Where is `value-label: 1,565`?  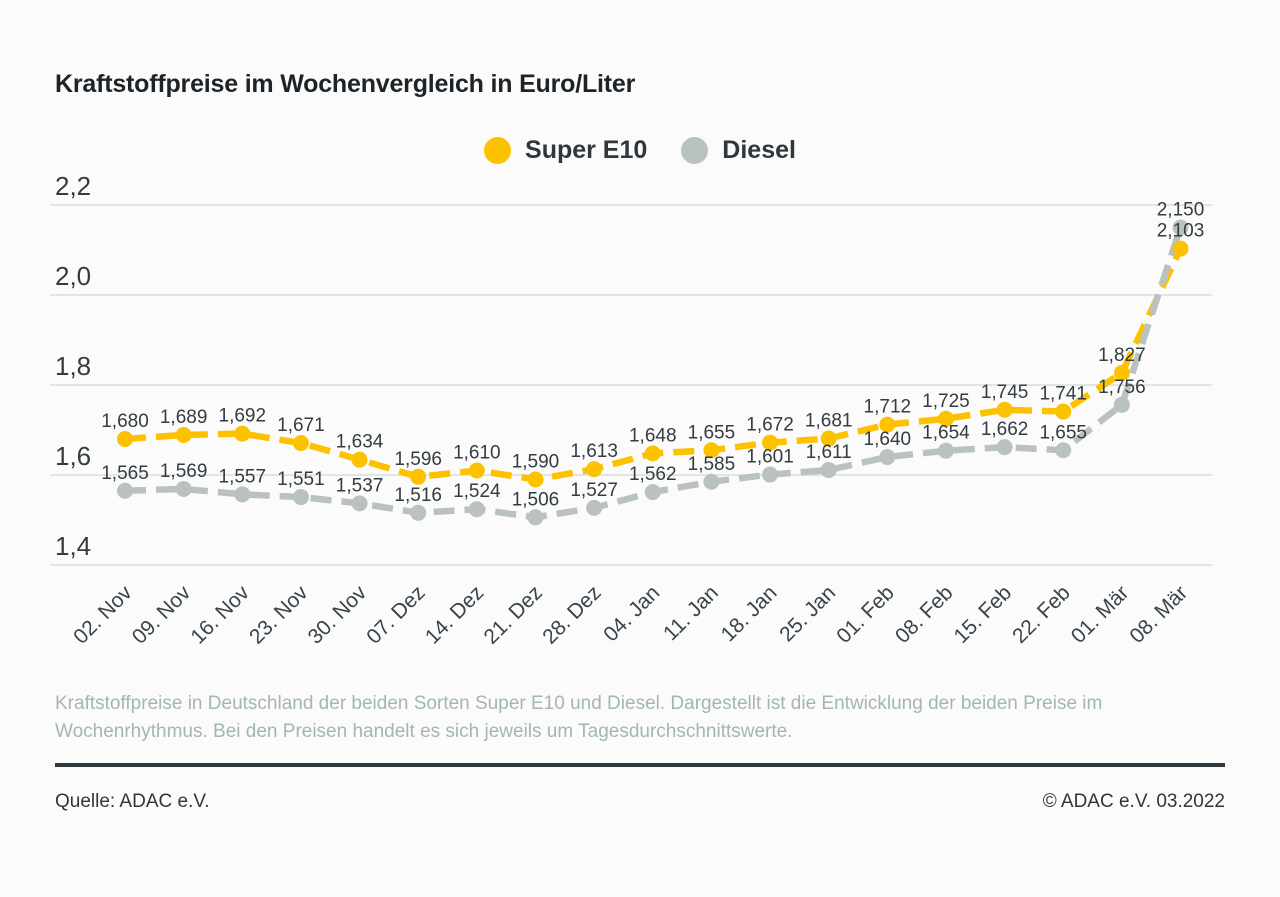
value-label: 1,565 is located at coordinates (125, 473).